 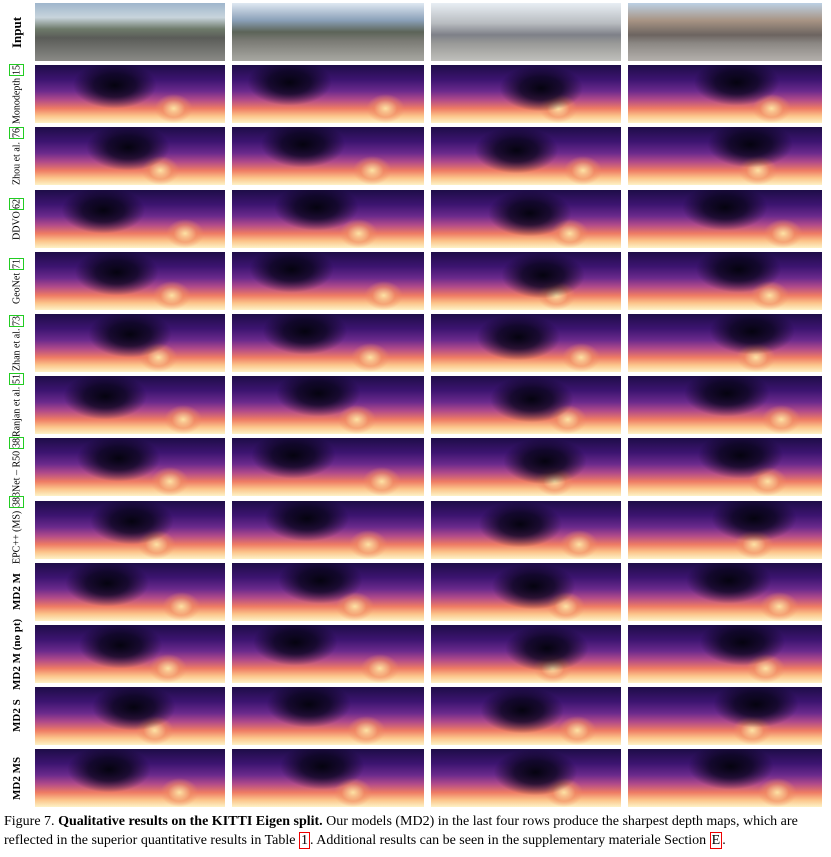 I want to click on row-label: DDVO 62, so click(x=17, y=219).